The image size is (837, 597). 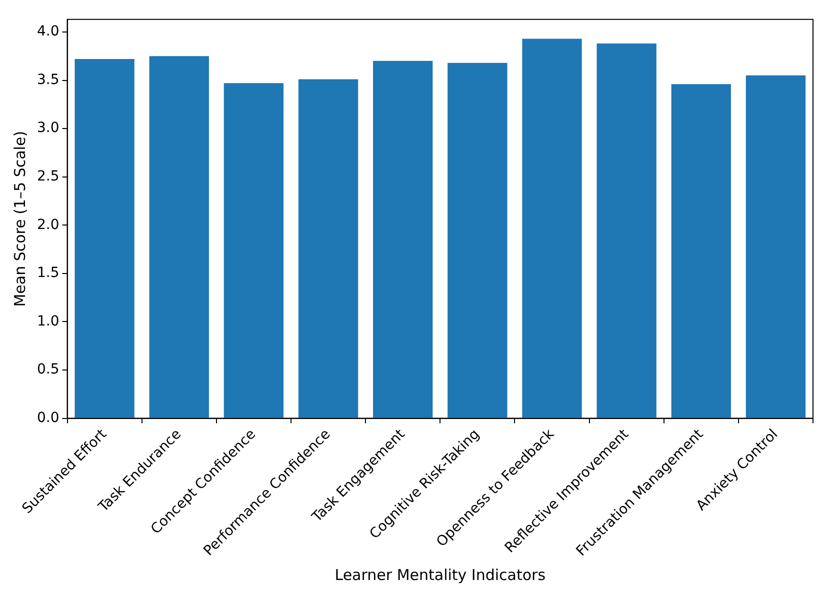 What do you see at coordinates (48, 32) in the screenshot?
I see `y-tick-label: 4.0` at bounding box center [48, 32].